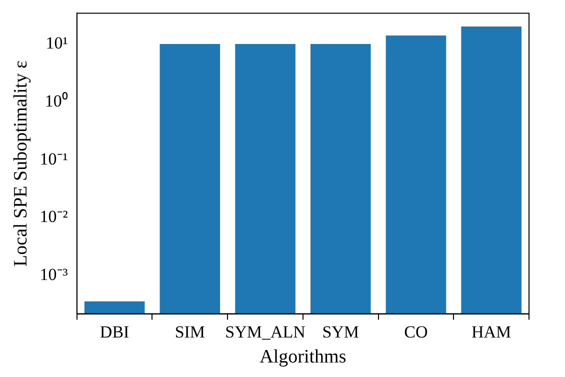 The height and width of the screenshot is (377, 565). Describe the element at coordinates (54, 216) in the screenshot. I see `y-tick-label: 10⁻²` at that location.